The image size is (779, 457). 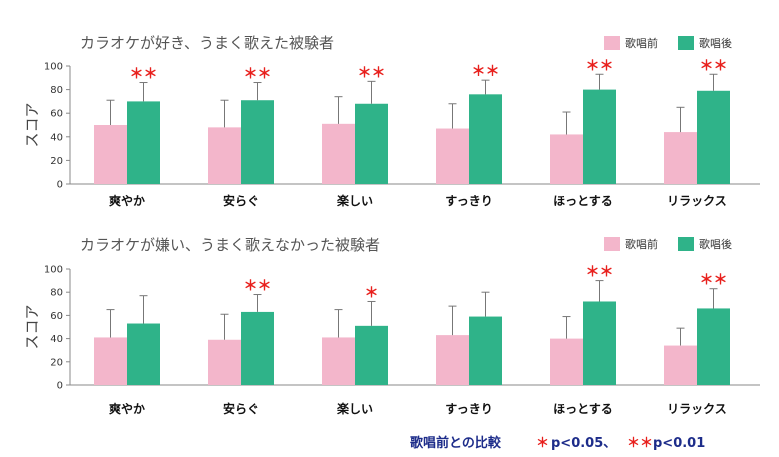 I want to click on footnote-label: 歌唱前との比較, so click(x=456, y=443).